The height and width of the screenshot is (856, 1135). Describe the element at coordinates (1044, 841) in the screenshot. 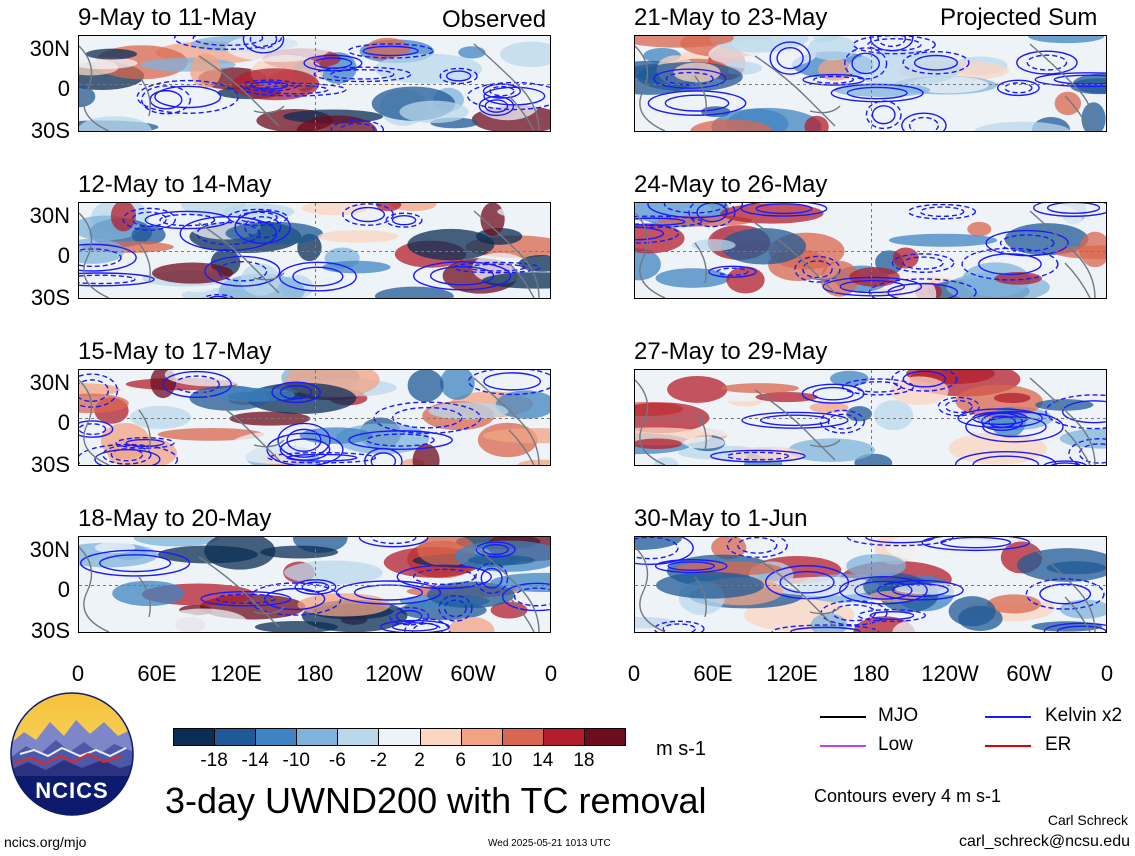

I see `footer-email: carl_schreck@ncsu.edu` at that location.